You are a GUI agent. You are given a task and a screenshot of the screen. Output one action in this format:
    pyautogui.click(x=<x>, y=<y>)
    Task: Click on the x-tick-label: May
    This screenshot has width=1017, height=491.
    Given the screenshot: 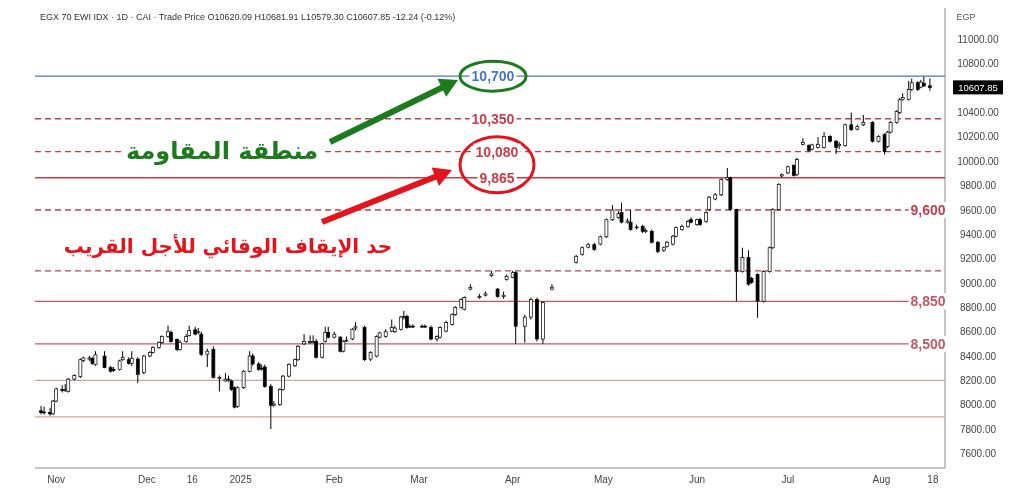 What is the action you would take?
    pyautogui.click(x=603, y=479)
    